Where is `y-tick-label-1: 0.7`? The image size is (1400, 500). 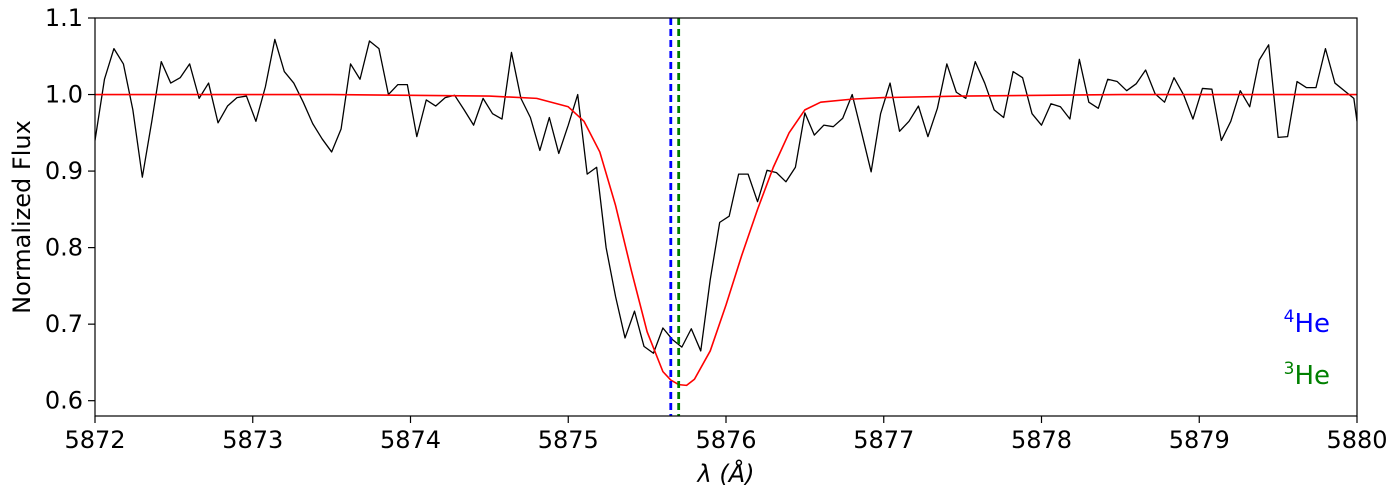
y-tick-label-1: 0.7 is located at coordinates (64, 324).